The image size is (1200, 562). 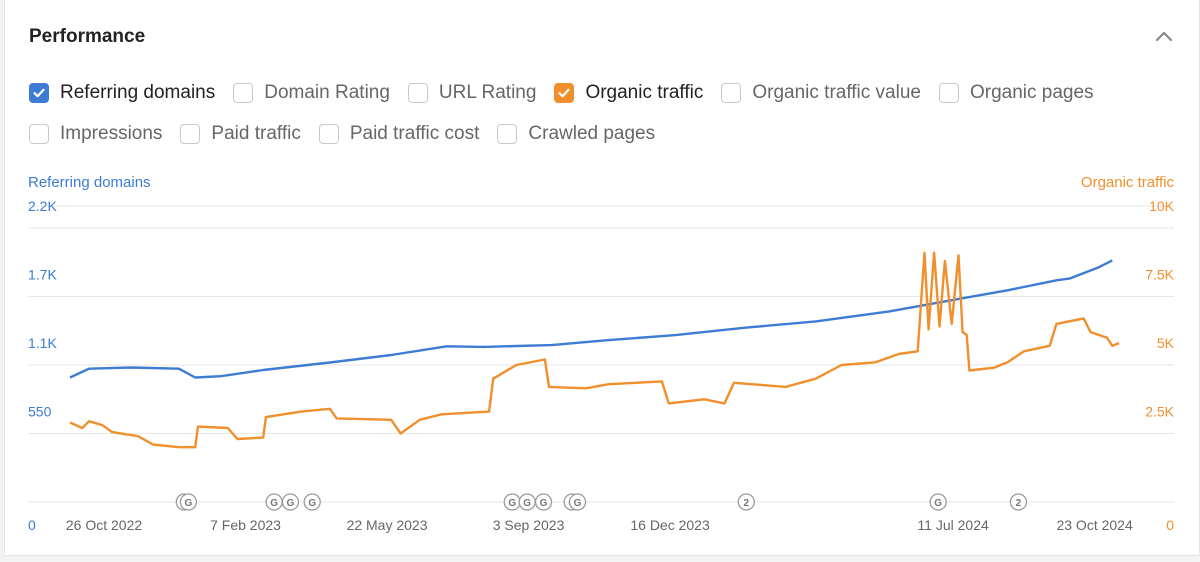 What do you see at coordinates (42, 206) in the screenshot?
I see `left-tick-label: 2.2K` at bounding box center [42, 206].